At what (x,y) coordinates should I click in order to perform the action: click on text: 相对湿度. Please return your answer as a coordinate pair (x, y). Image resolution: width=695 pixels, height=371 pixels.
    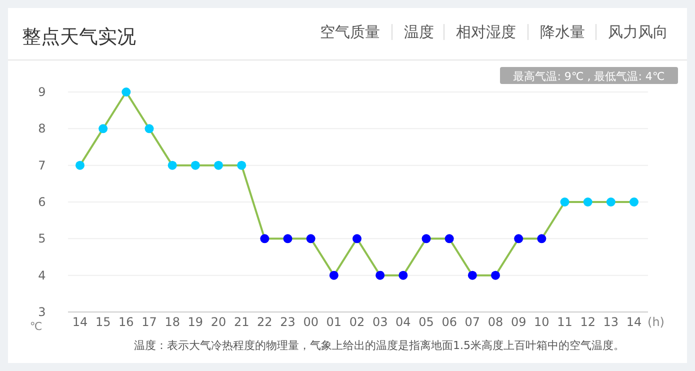
    Looking at the image, I should click on (486, 32).